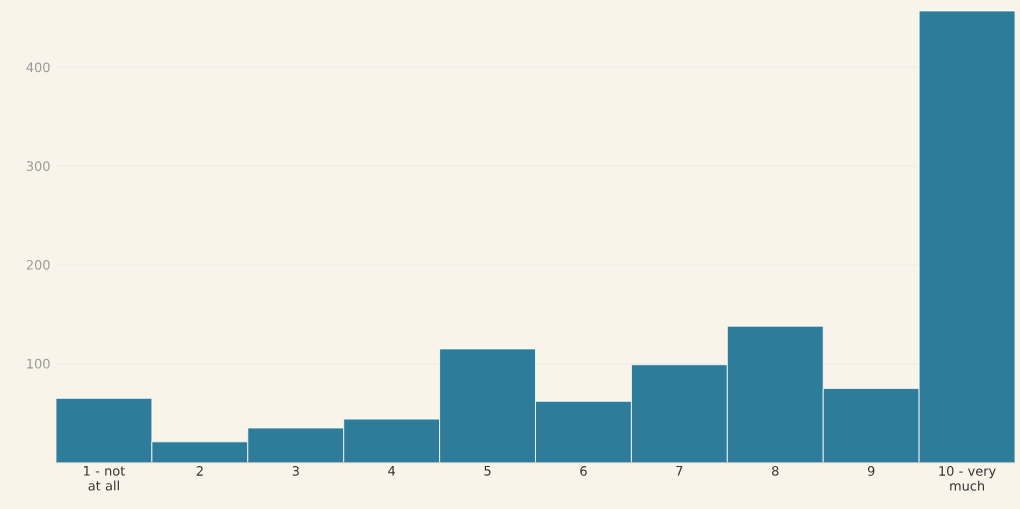 This screenshot has height=509, width=1020. I want to click on x-tick-label: 9, so click(871, 470).